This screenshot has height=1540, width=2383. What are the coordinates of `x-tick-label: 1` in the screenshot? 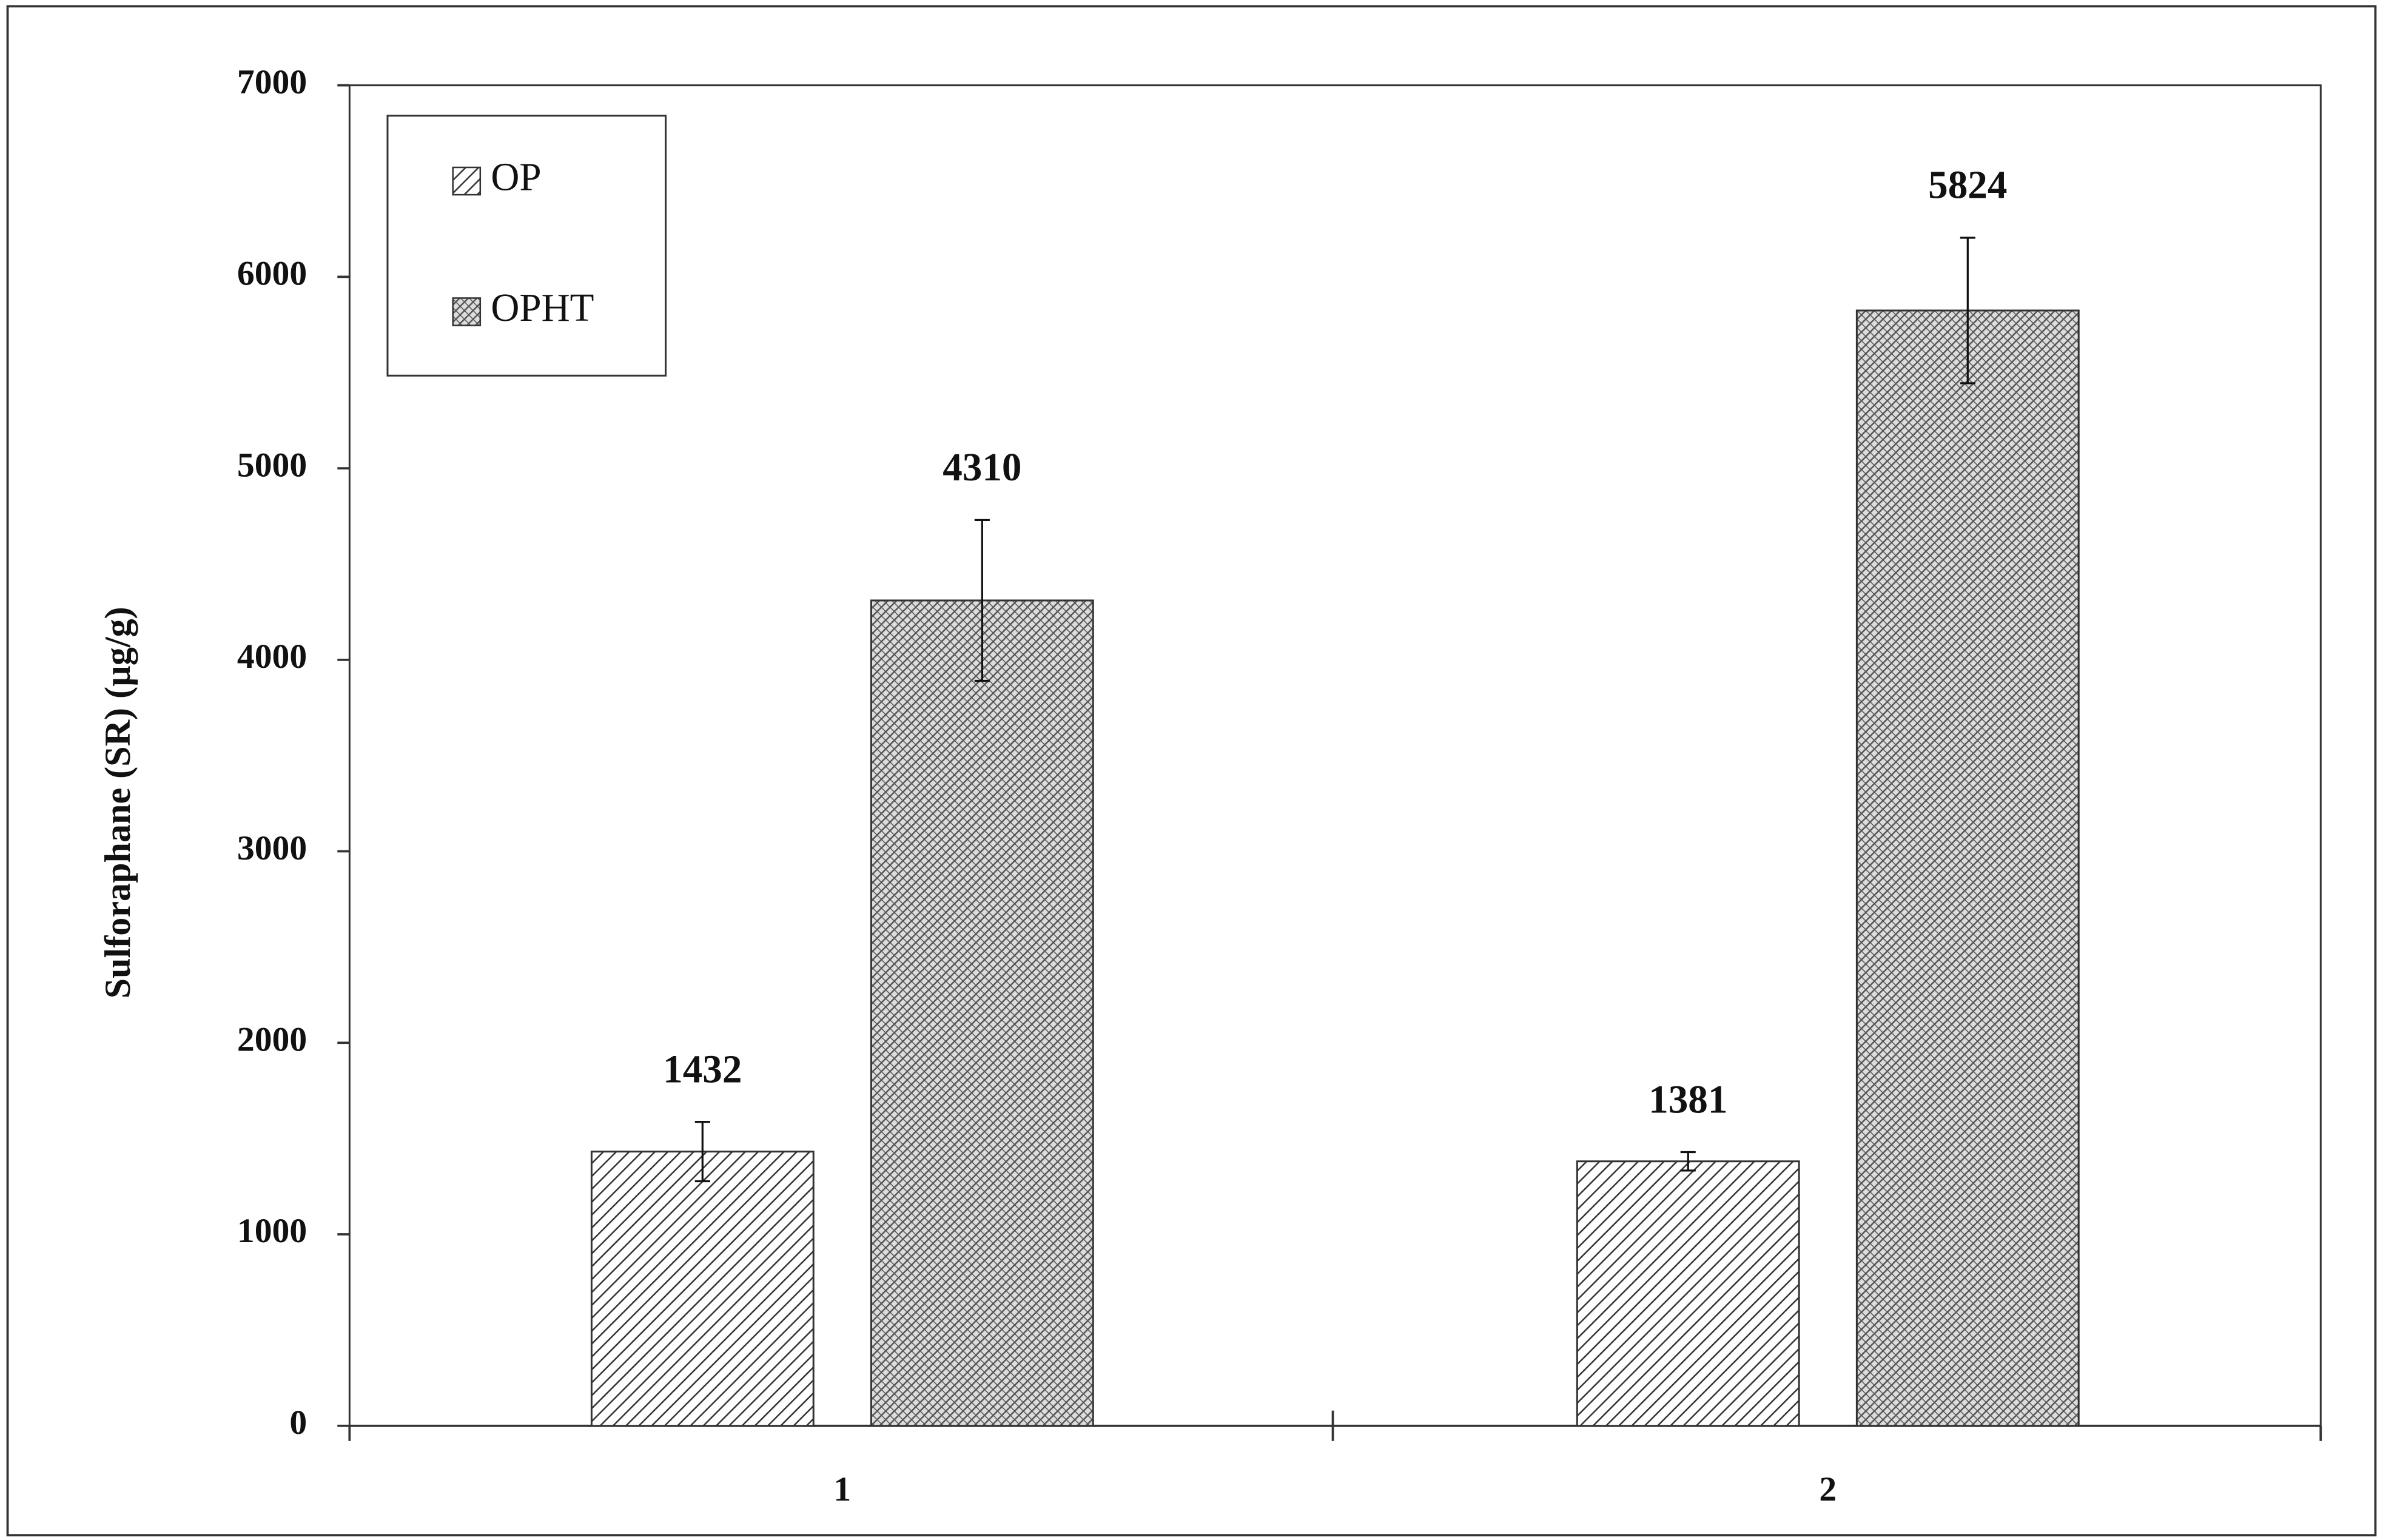 It's located at (842, 1489).